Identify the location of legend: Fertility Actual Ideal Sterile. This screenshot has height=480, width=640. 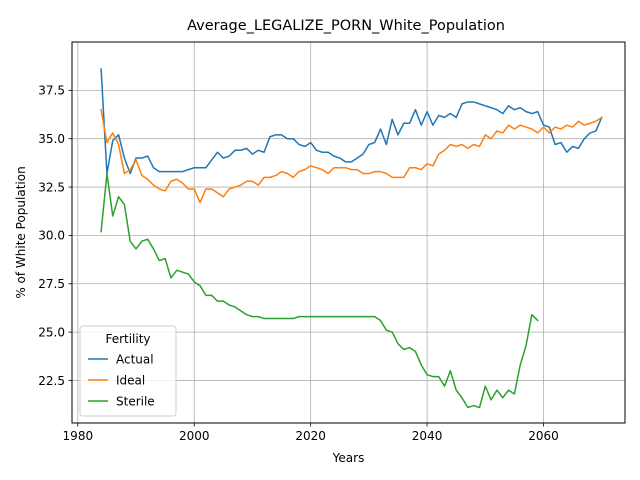
(128, 371).